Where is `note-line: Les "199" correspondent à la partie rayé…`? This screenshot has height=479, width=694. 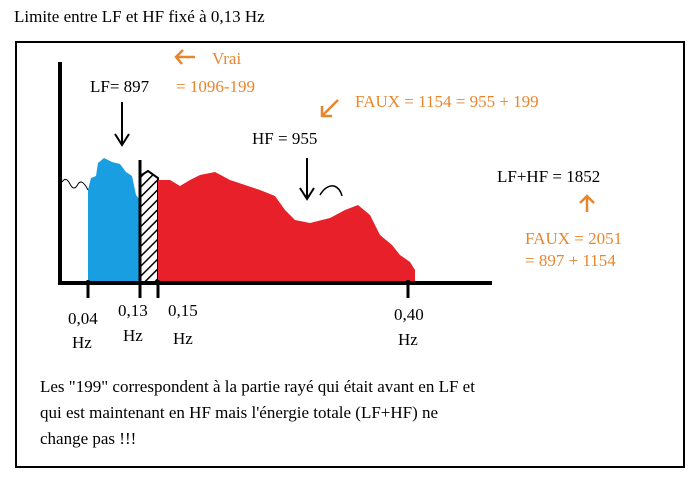
note-line: Les "199" correspondent à la partie rayé… is located at coordinates (257, 386).